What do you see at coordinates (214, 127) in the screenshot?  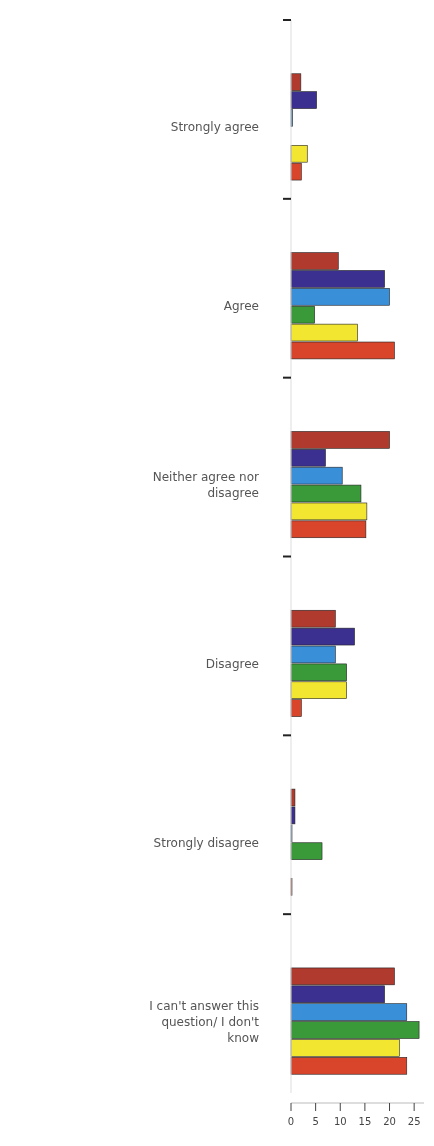 I see `y-tick-label: Strongly agree` at bounding box center [214, 127].